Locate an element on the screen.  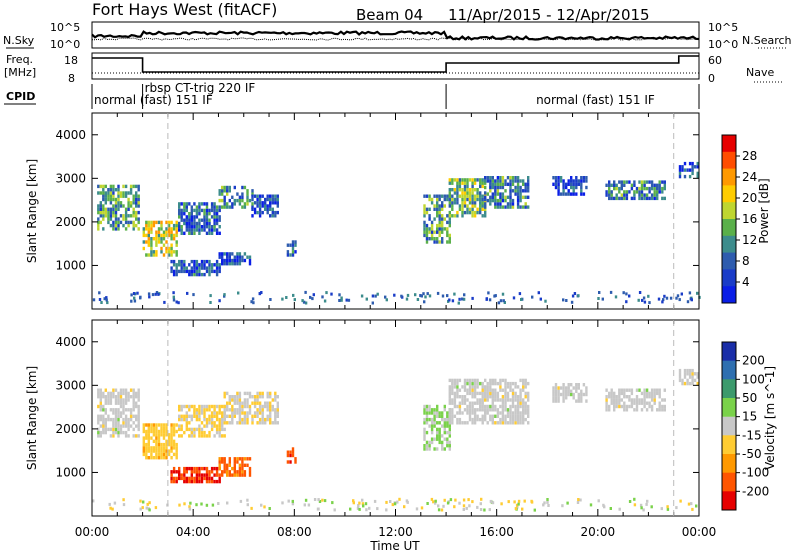
xtick-label: 12:00 is located at coordinates (395, 532).